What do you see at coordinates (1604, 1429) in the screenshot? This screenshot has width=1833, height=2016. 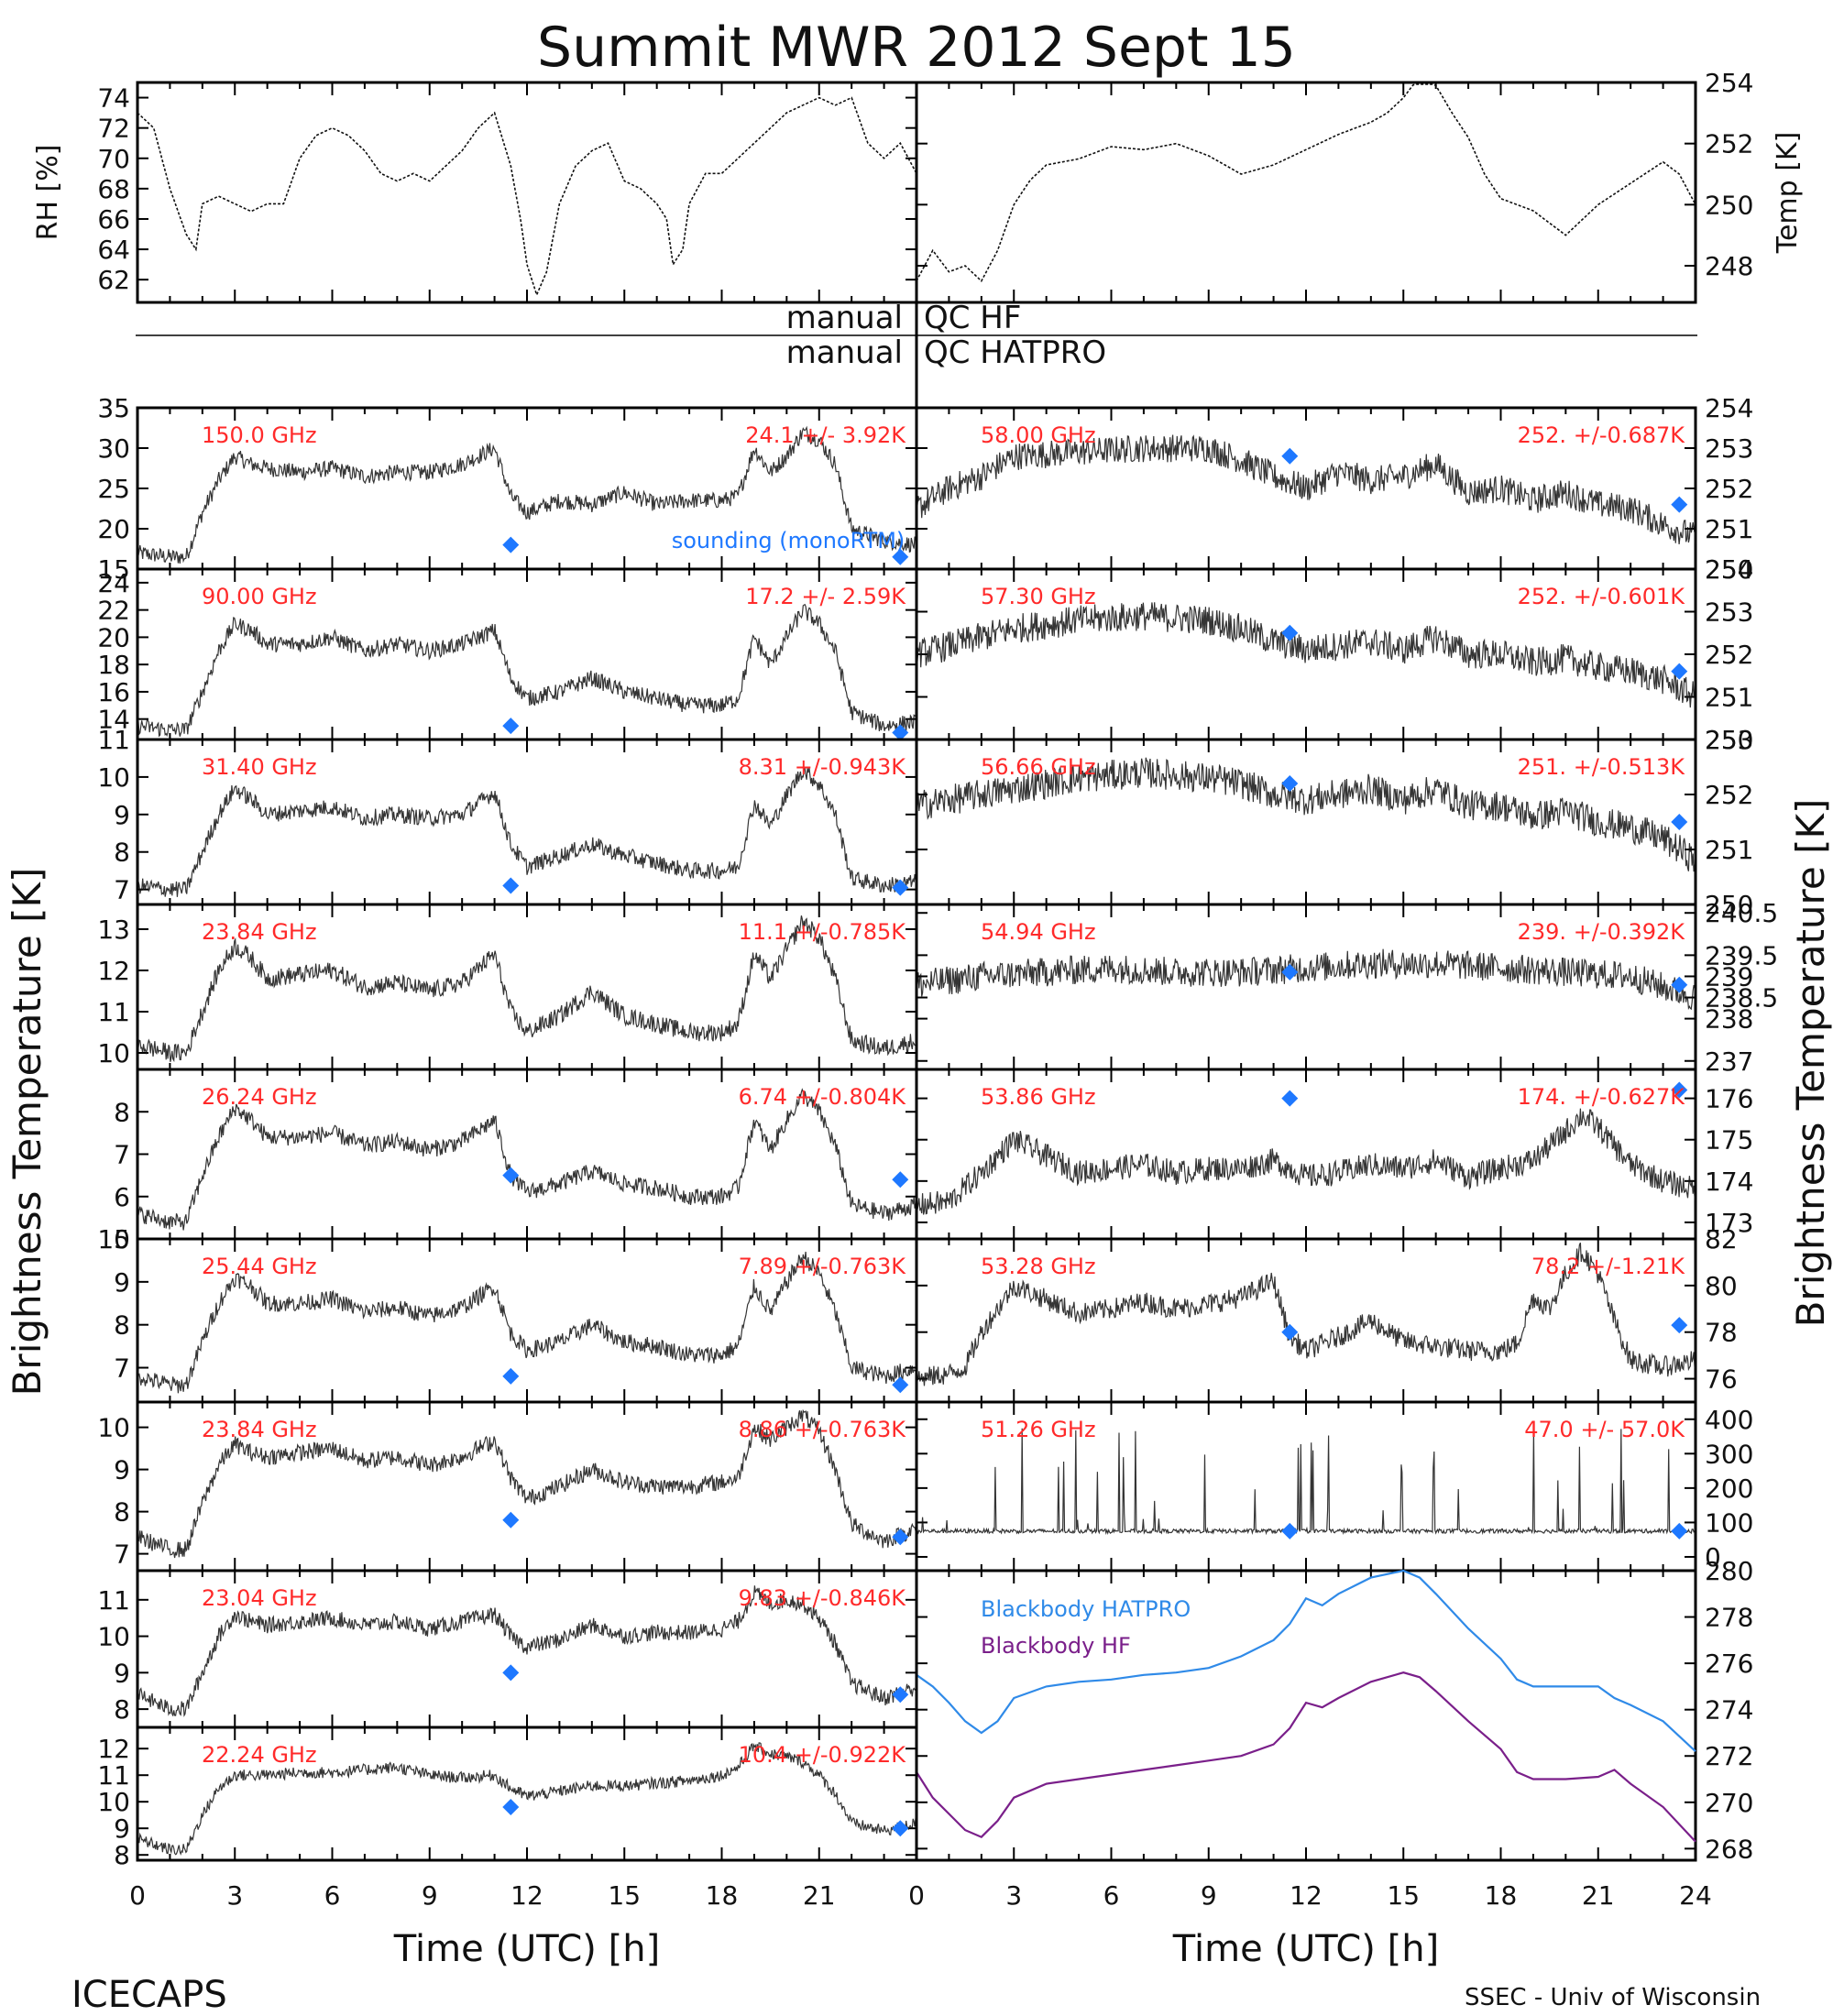 I see `panel-stat-label: 47.0 +/- 57.0K` at bounding box center [1604, 1429].